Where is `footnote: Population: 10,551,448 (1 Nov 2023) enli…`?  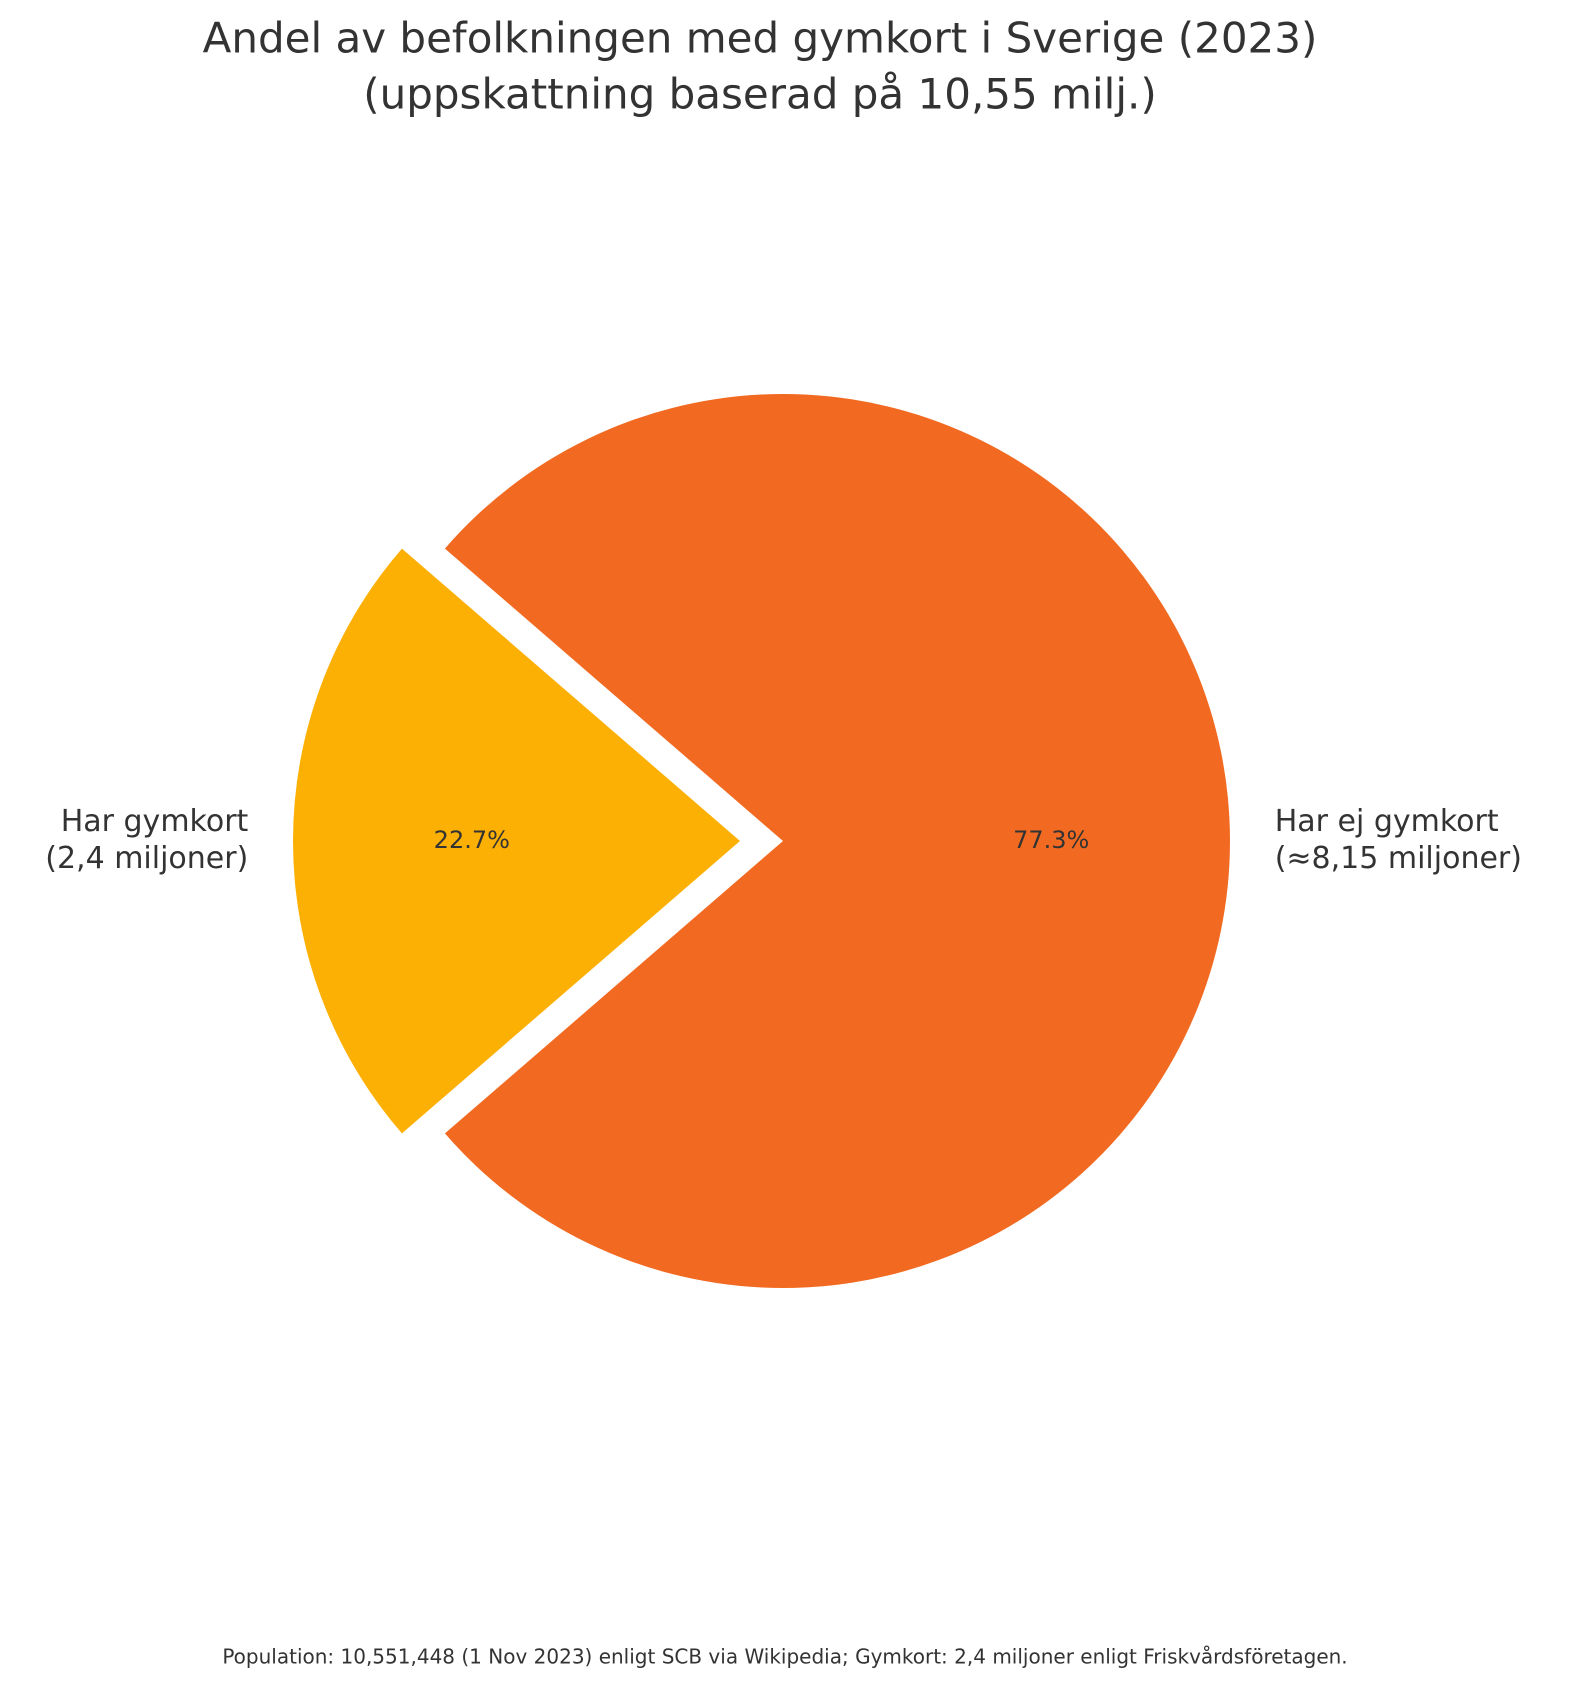 footnote: Population: 10,551,448 (1 Nov 2023) enli… is located at coordinates (784, 1657).